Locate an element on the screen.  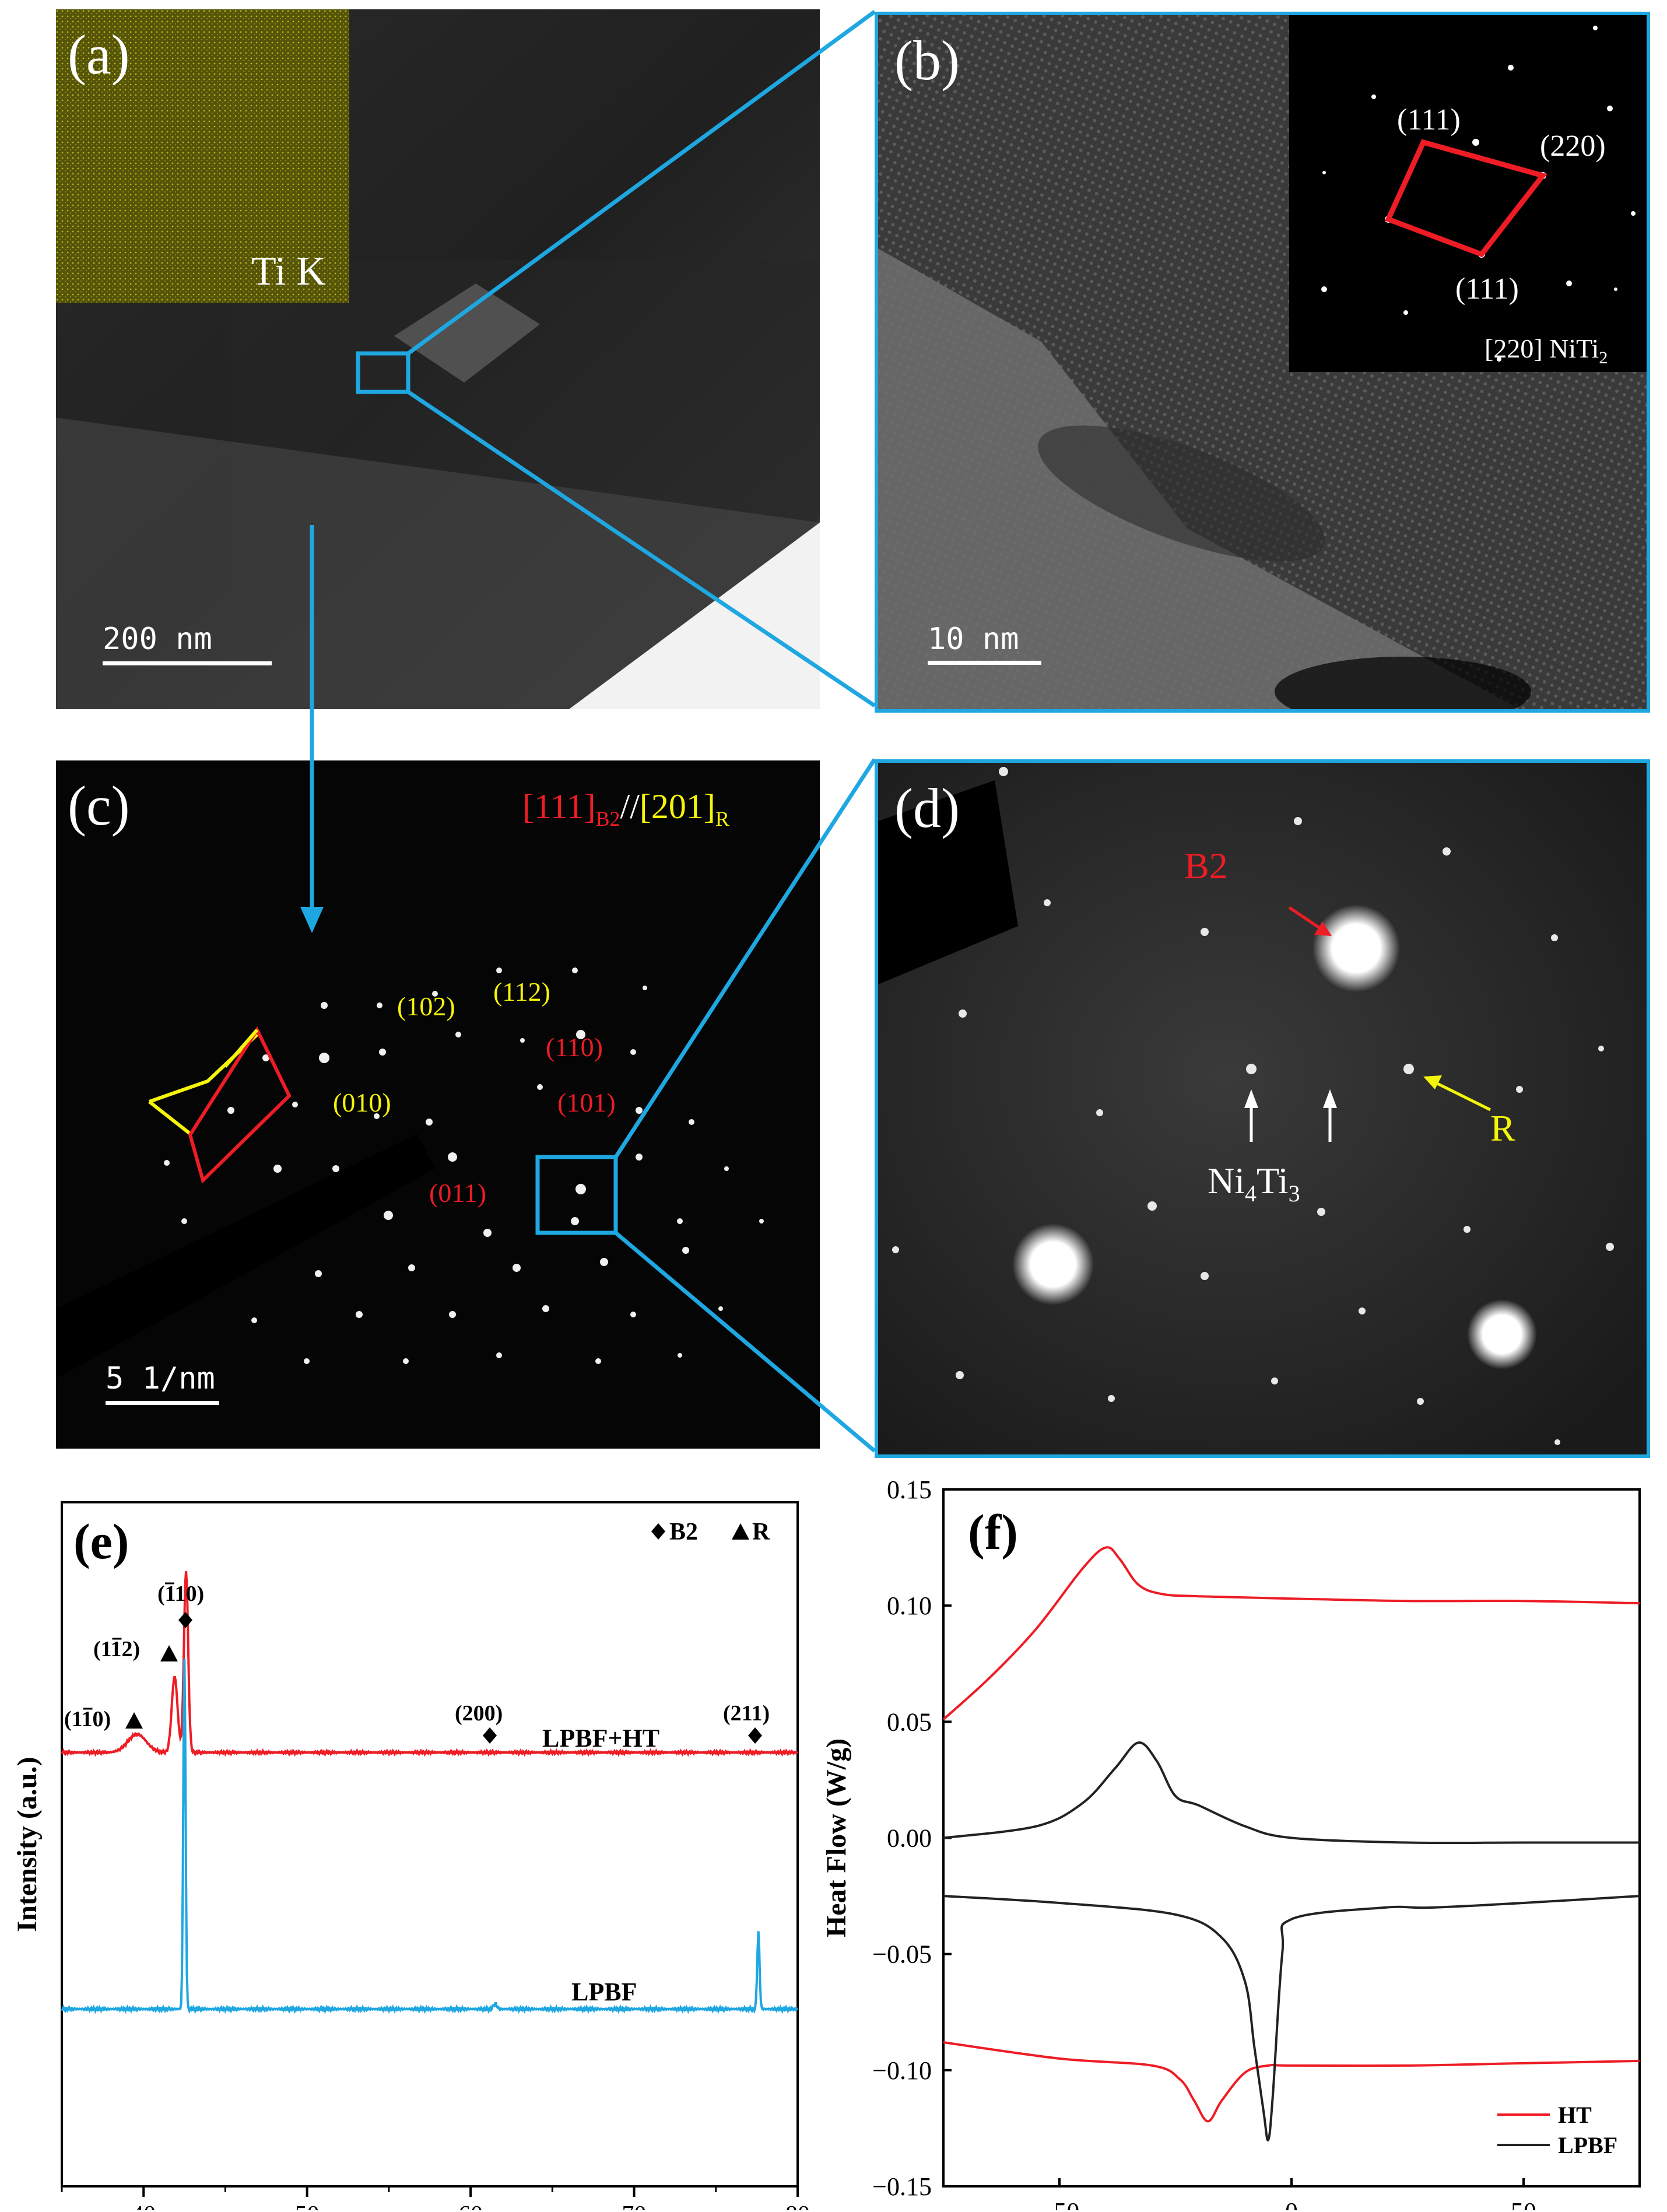
legend-label-lpbf: LPBF is located at coordinates (1587, 2145).